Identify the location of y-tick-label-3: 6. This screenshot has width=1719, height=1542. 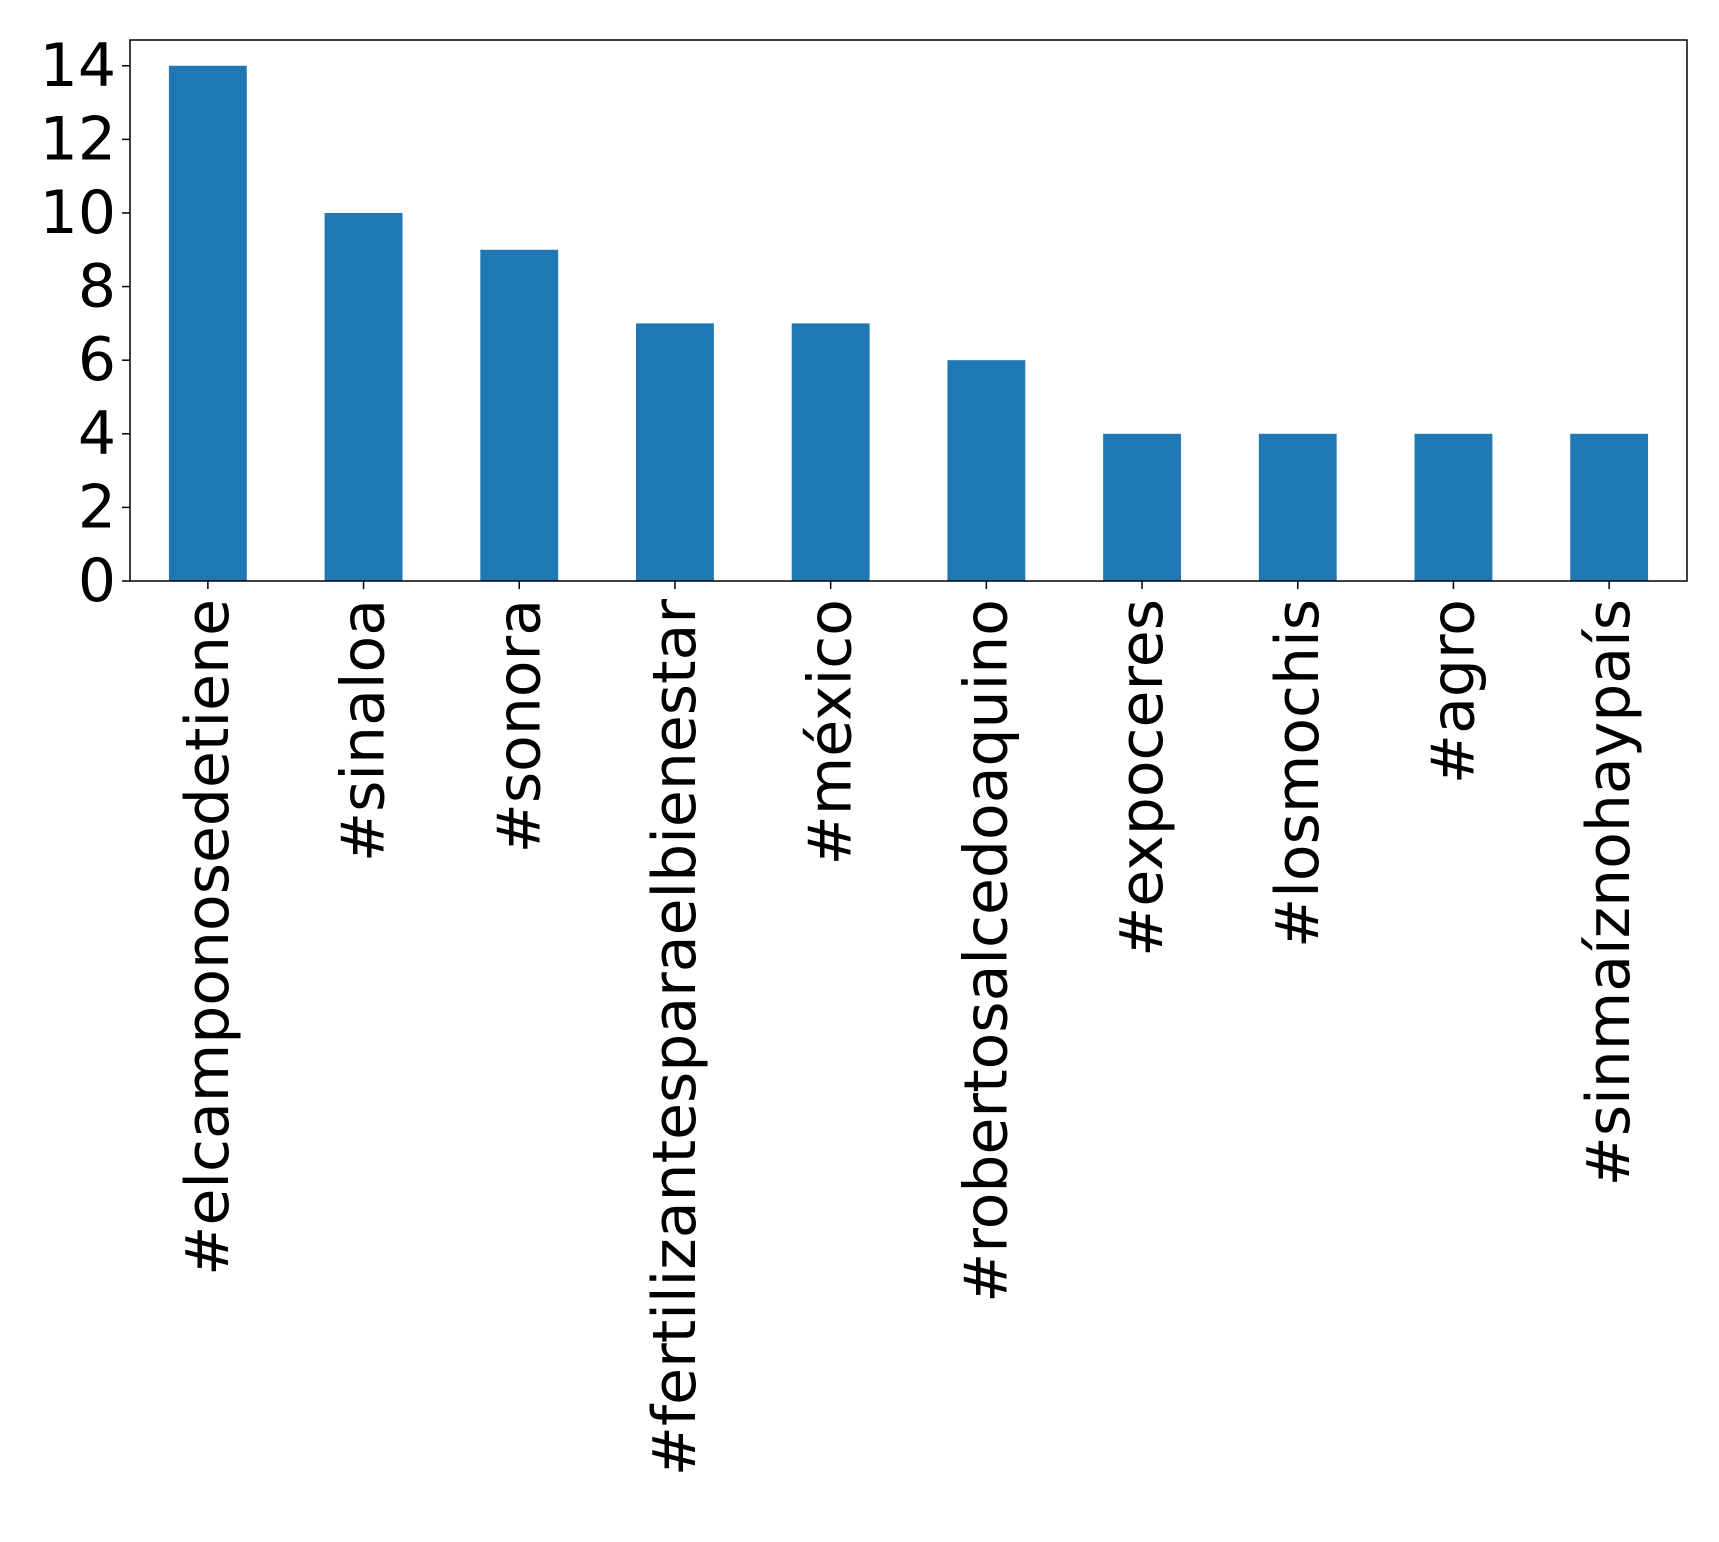
(97, 360).